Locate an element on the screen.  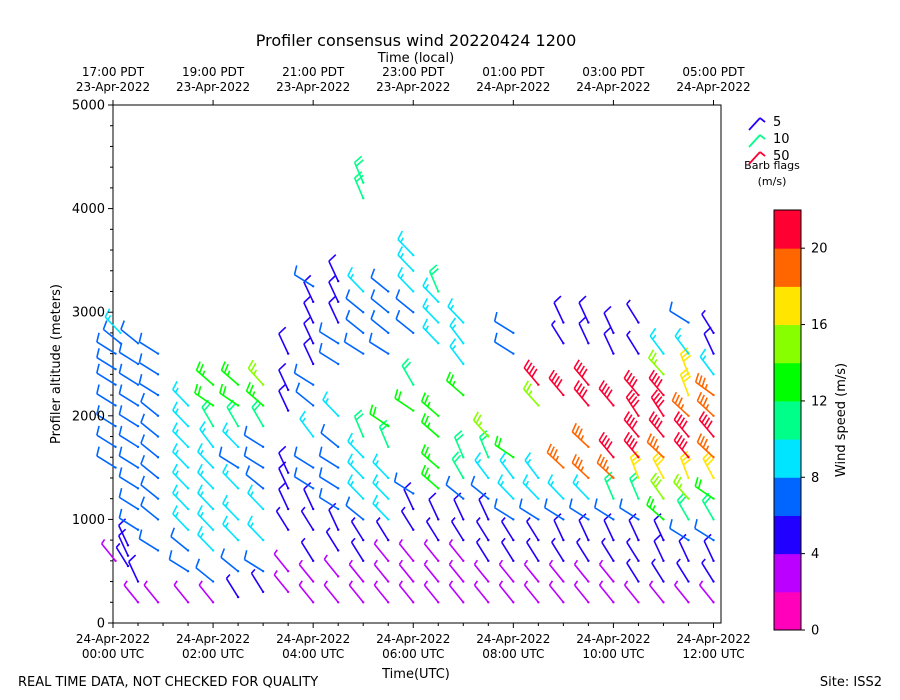
colorbar-tick-label: 4 is located at coordinates (815, 554).